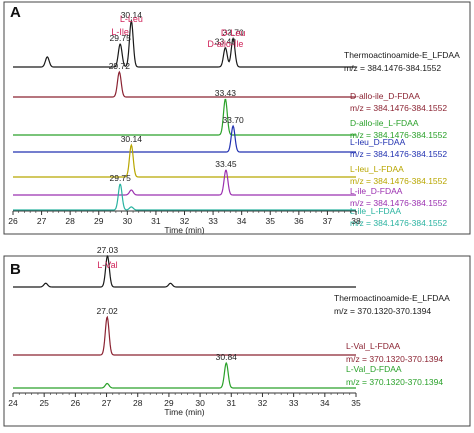  What do you see at coordinates (376, 191) in the screenshot?
I see `series-name-label: L-ile_D-FDAA` at bounding box center [376, 191].